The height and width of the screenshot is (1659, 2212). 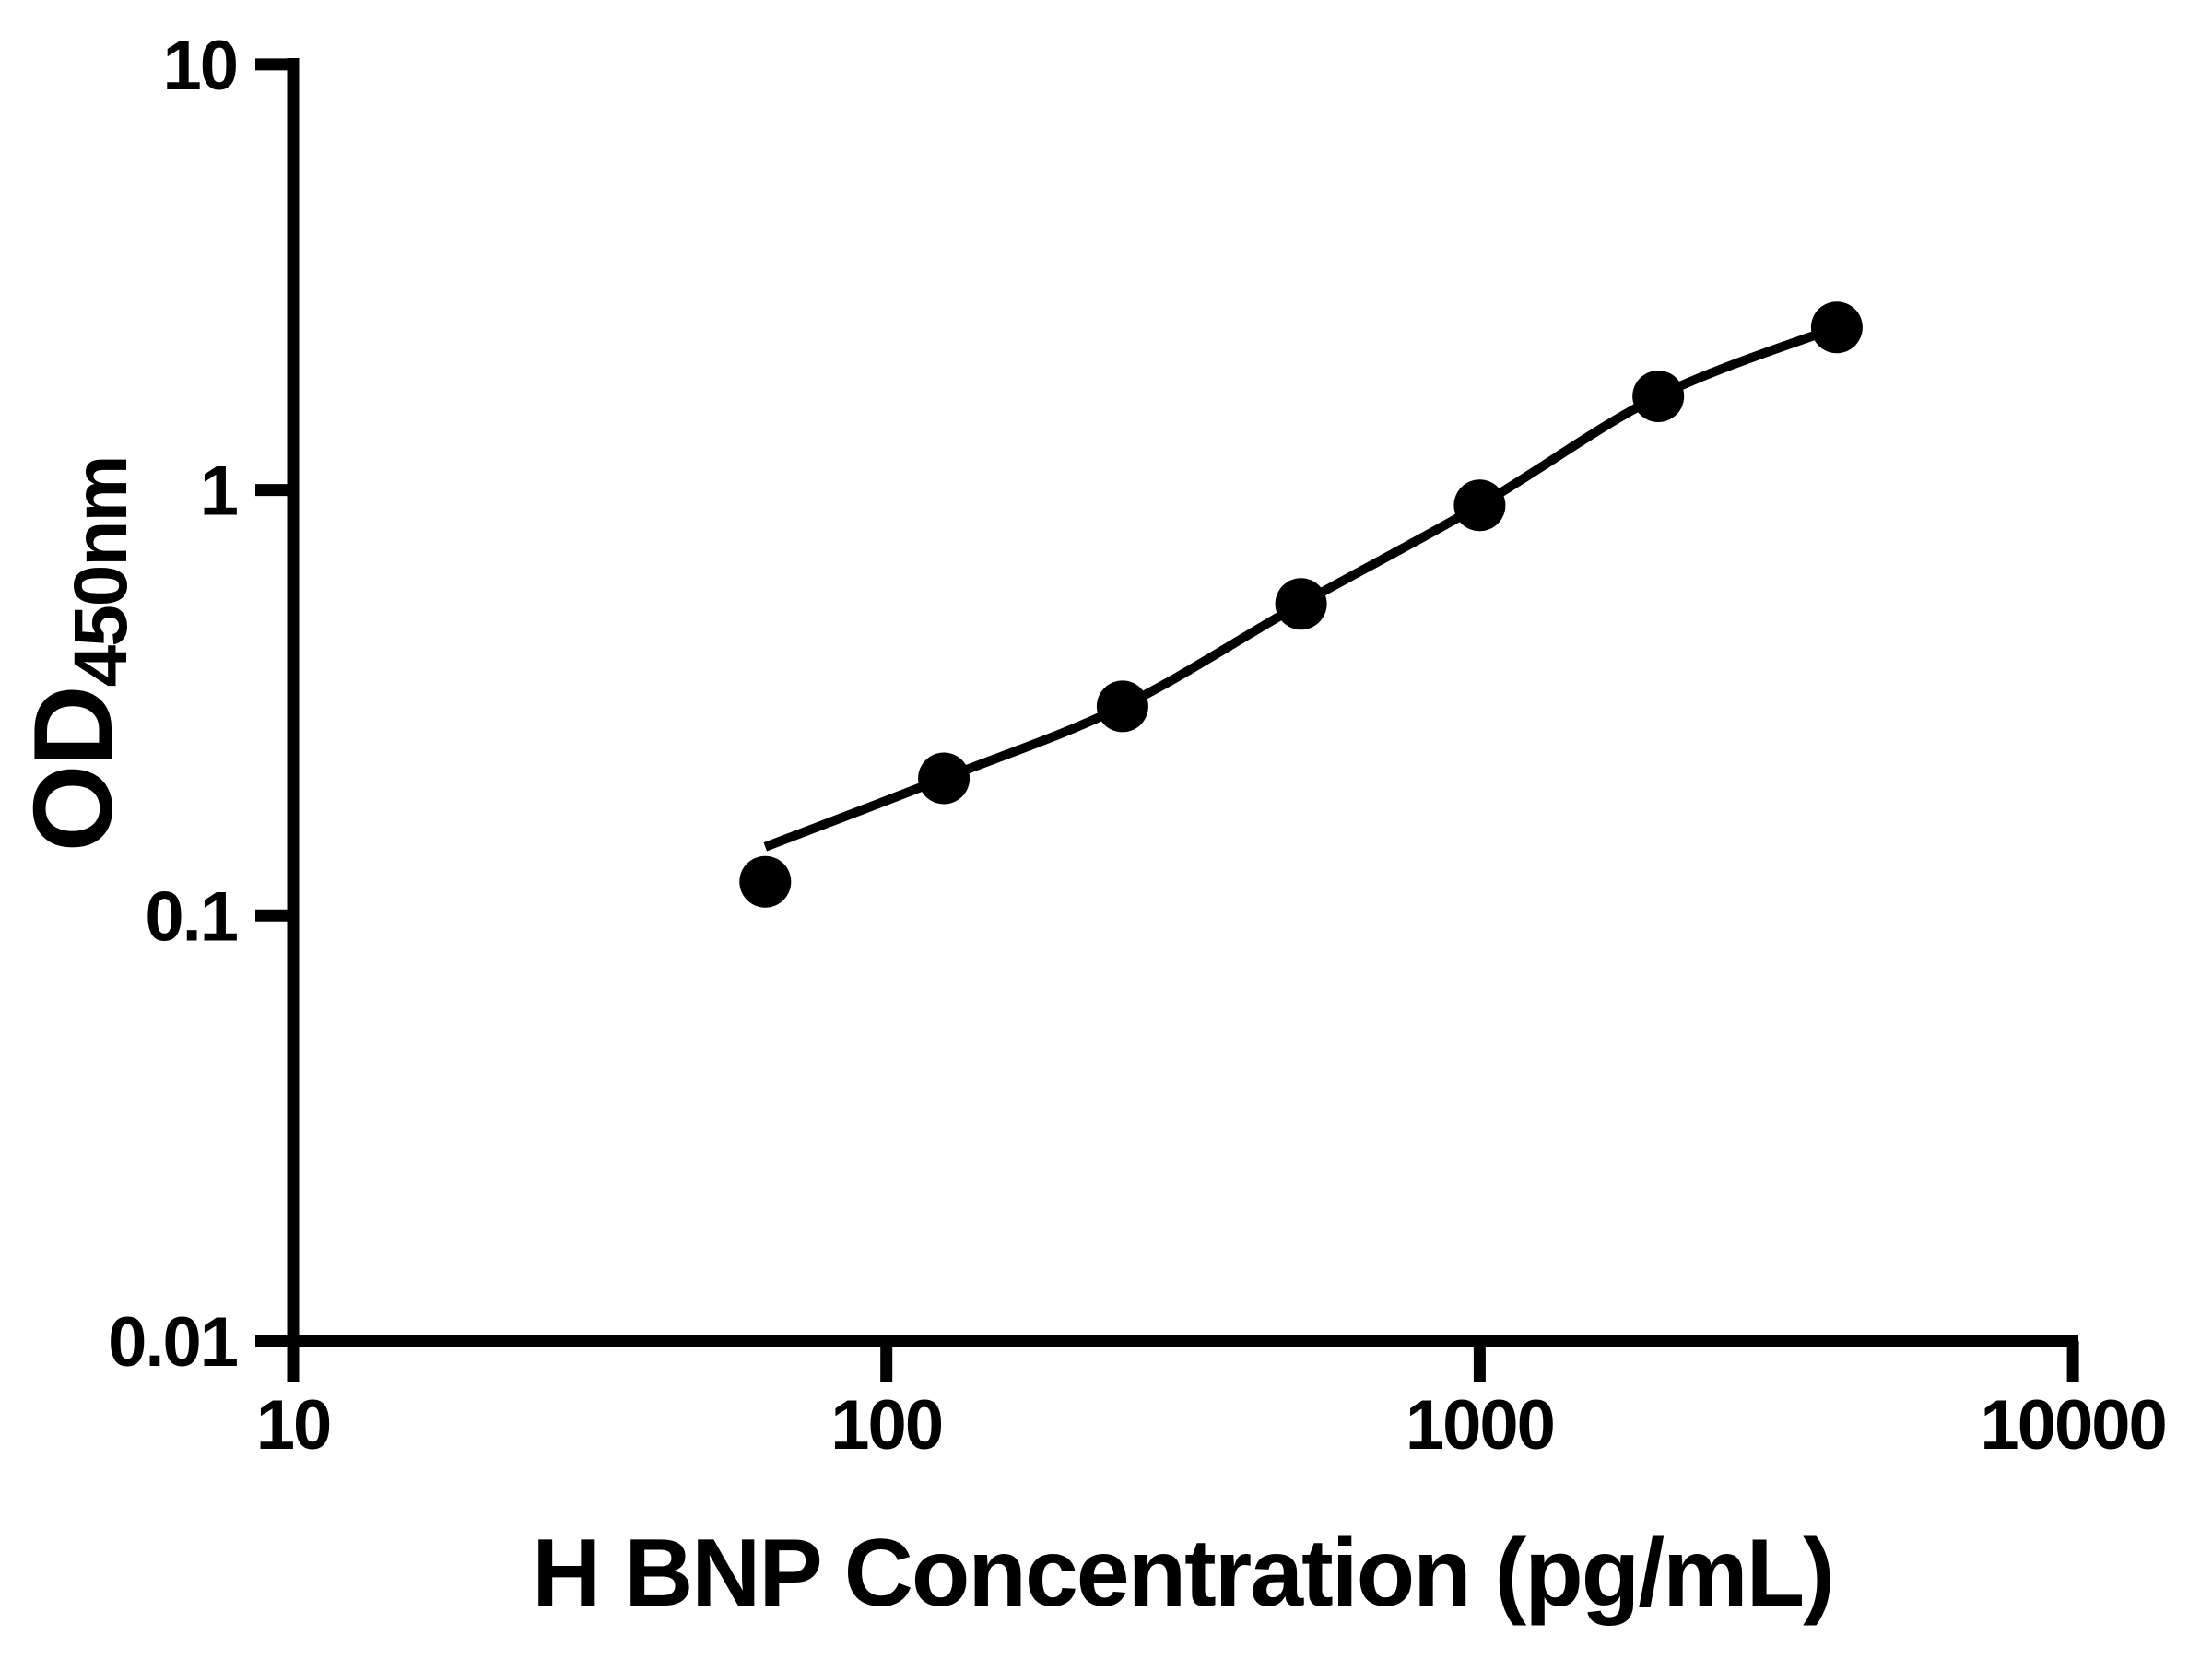 I want to click on y-tick-label: 10, so click(x=199, y=66).